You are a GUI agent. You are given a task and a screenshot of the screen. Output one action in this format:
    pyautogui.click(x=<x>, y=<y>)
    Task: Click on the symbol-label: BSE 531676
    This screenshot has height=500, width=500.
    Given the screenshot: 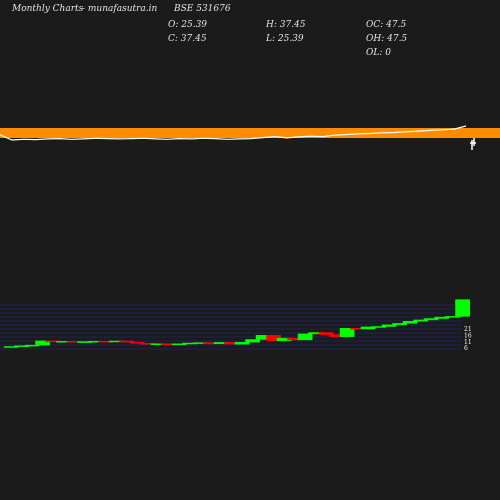 What is the action you would take?
    pyautogui.click(x=202, y=9)
    